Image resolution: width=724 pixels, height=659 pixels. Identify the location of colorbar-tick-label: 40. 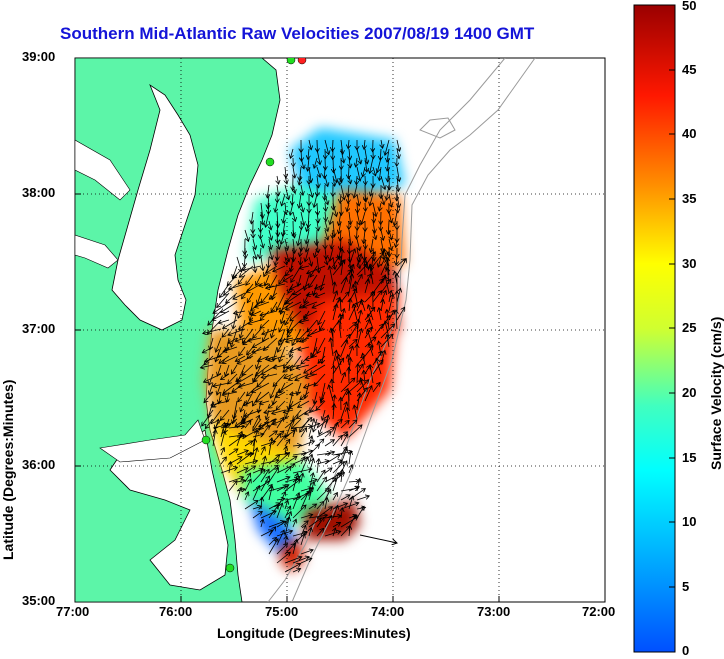
(689, 133).